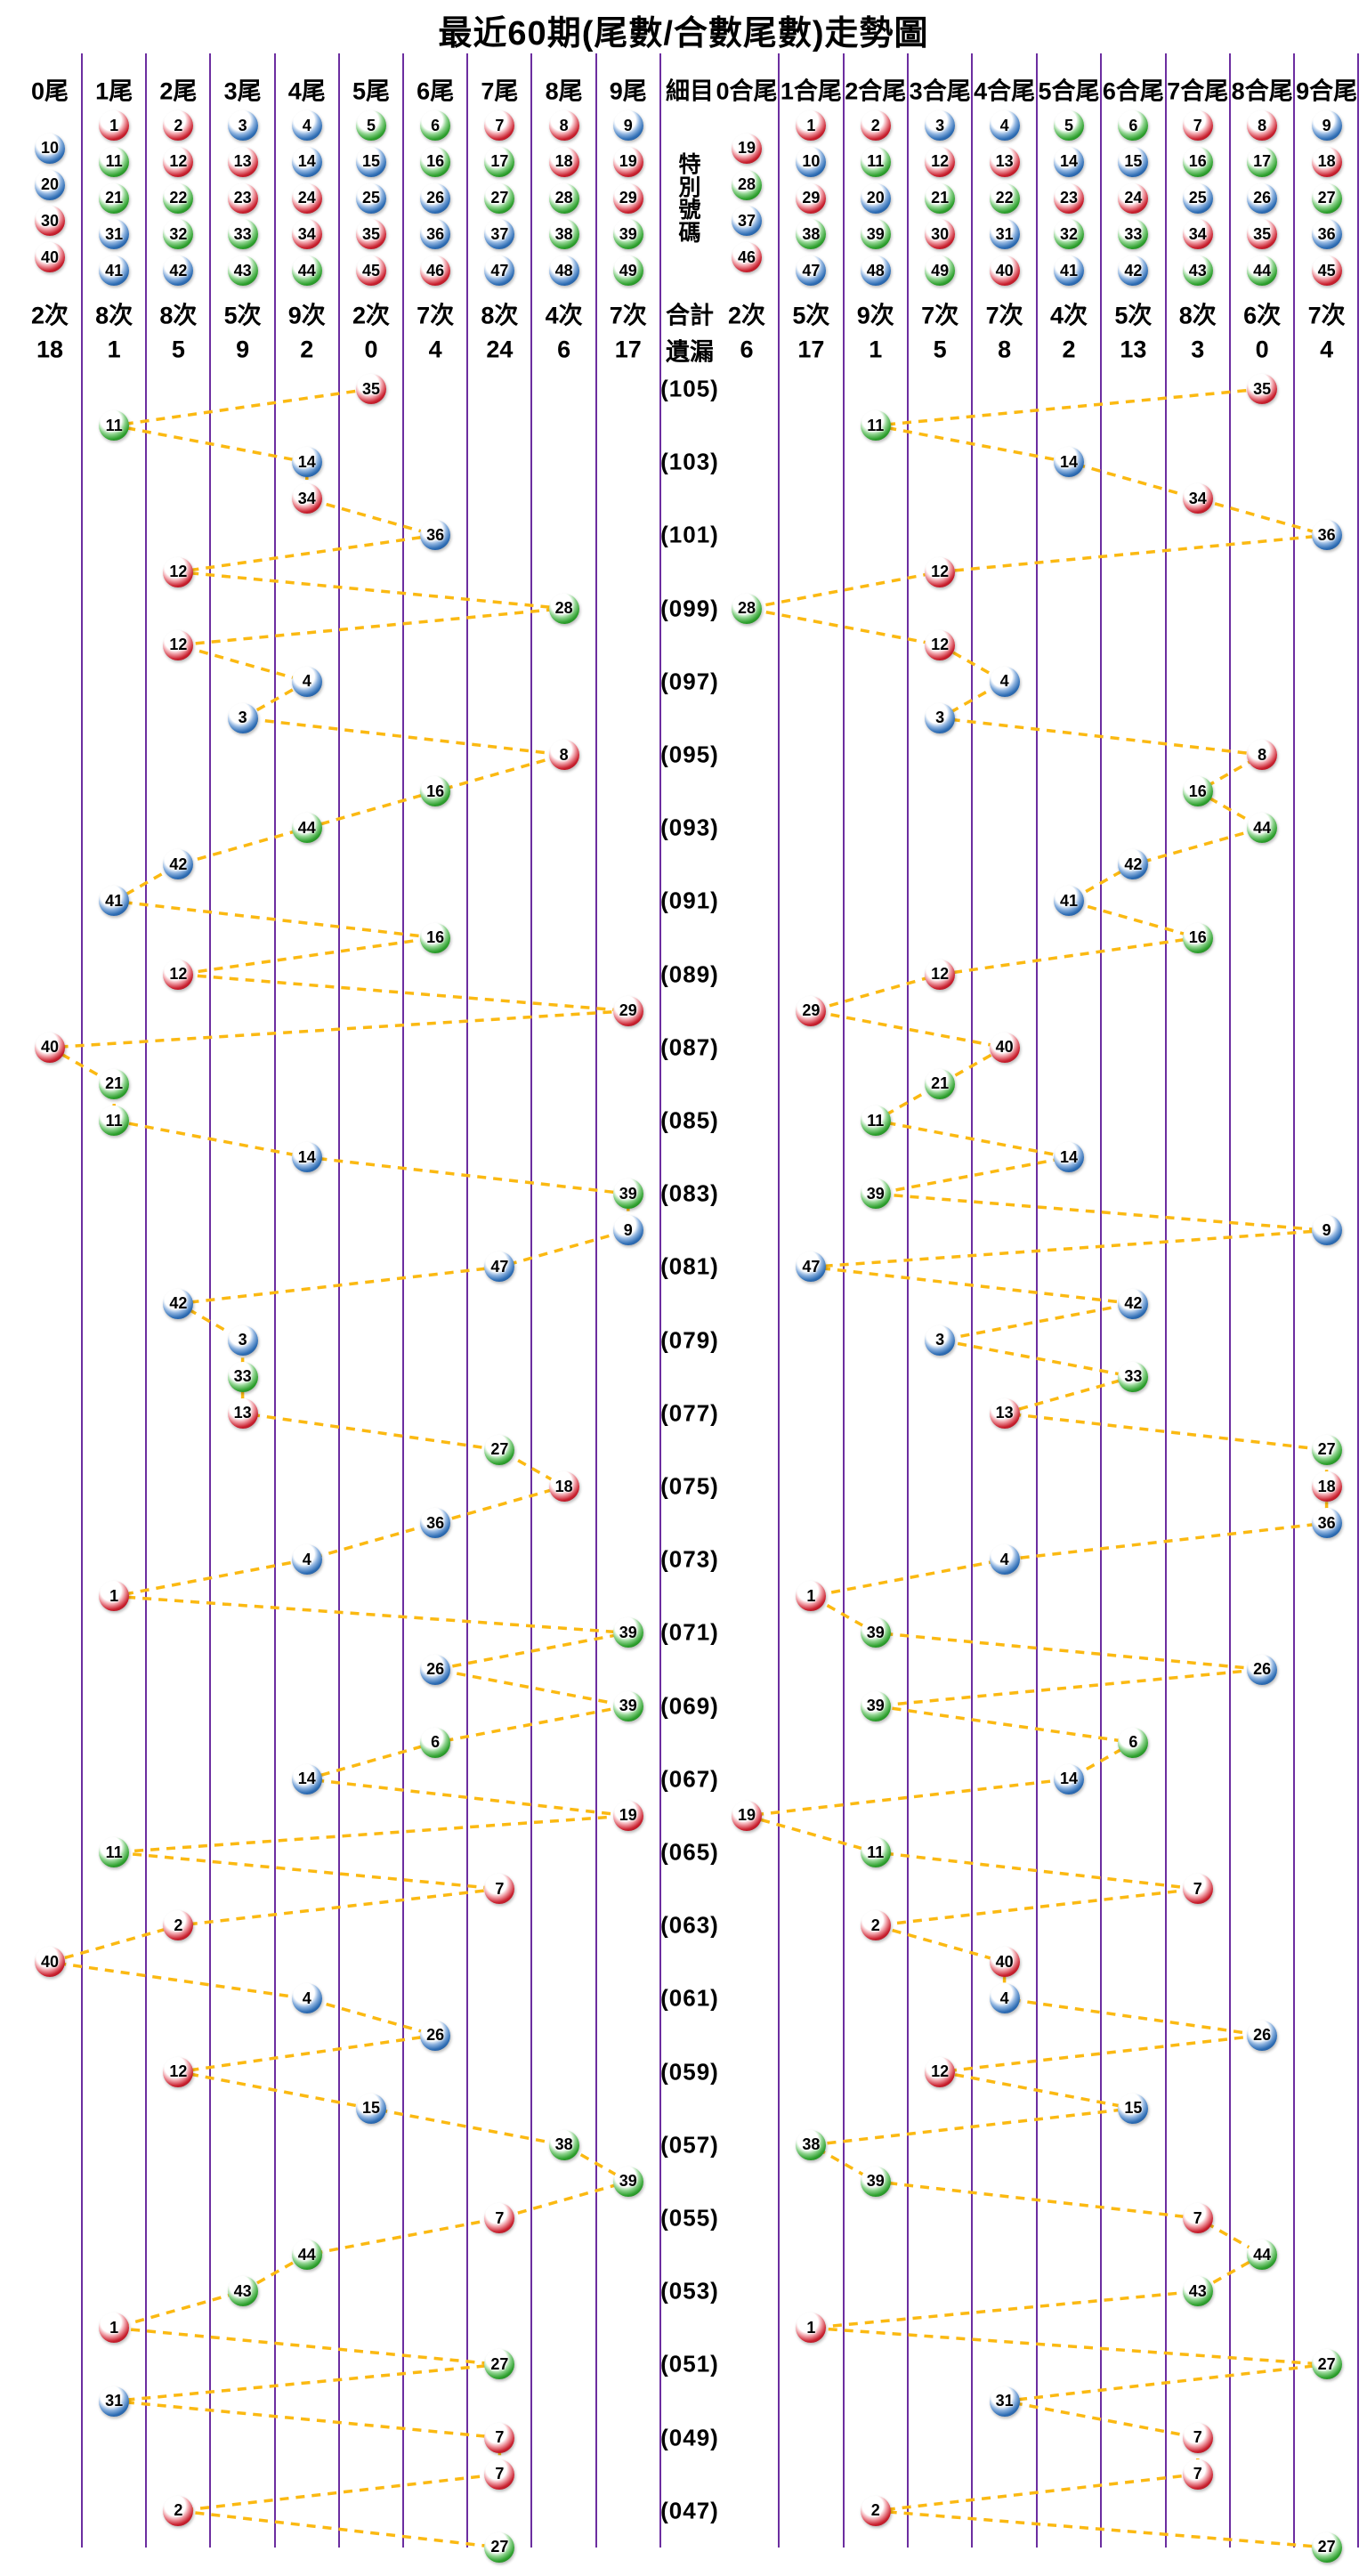 This screenshot has width=1367, height=2576. I want to click on column-header-sumtail-4: 4合尾, so click(1005, 91).